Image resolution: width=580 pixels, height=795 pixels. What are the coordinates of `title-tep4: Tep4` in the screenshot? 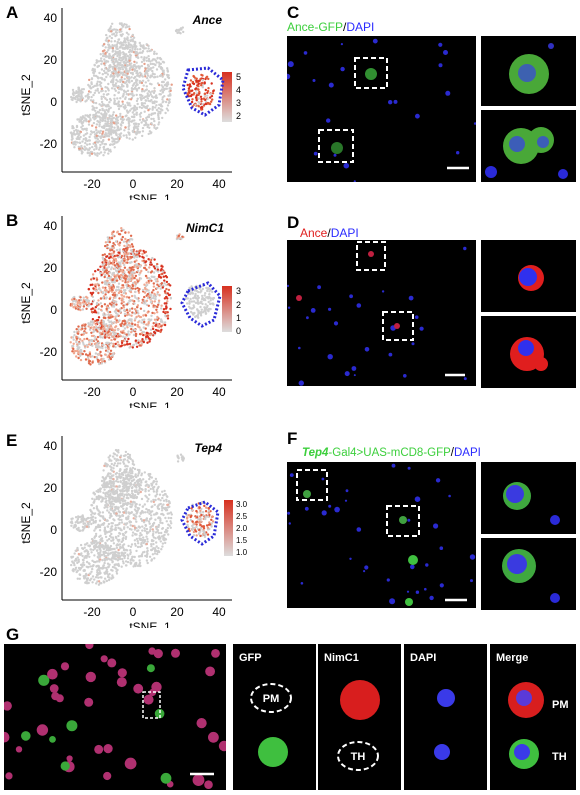 It's located at (315, 453).